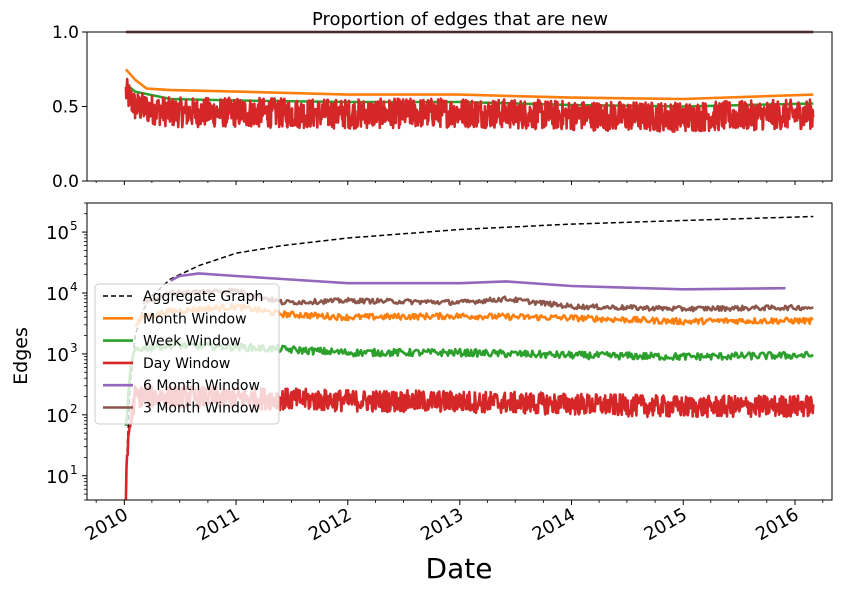 Image resolution: width=842 pixels, height=595 pixels. What do you see at coordinates (330, 524) in the screenshot?
I see `bottom-x-tick-label: 2012` at bounding box center [330, 524].